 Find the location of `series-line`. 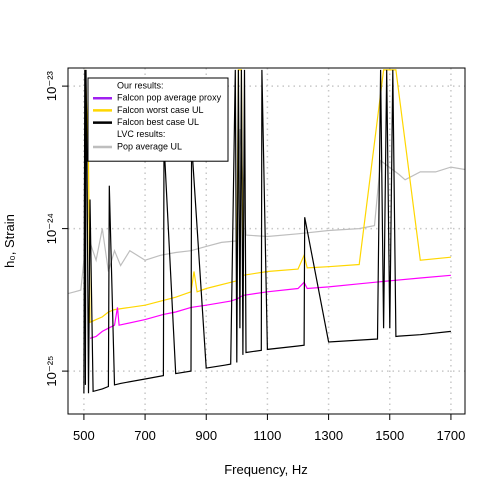

series-line is located at coordinates (270, 306).